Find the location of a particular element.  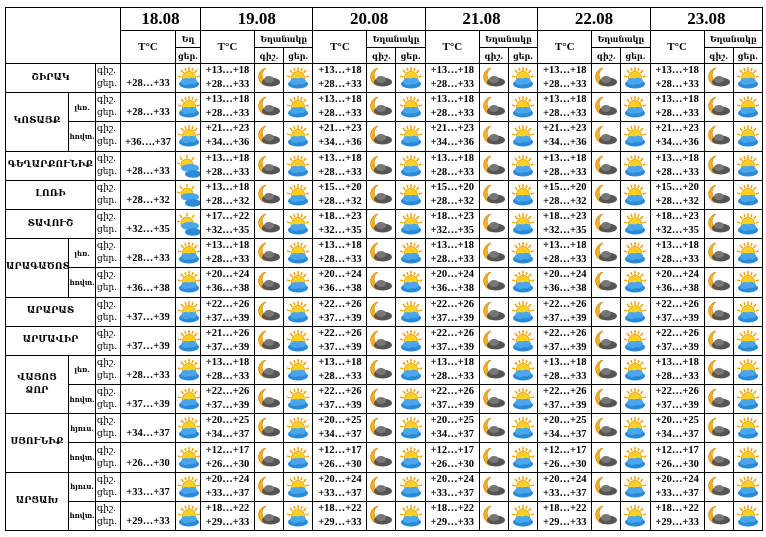

corner-cell is located at coordinates (63, 35).